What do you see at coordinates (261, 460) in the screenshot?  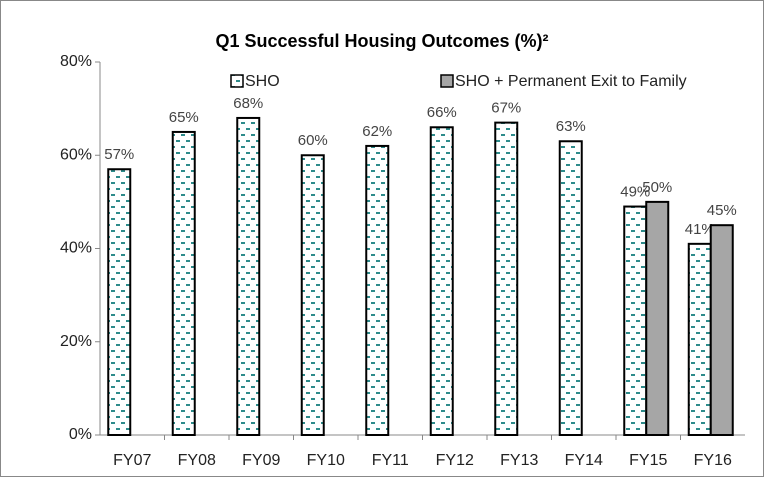 I see `x-tick-label: FY09` at bounding box center [261, 460].